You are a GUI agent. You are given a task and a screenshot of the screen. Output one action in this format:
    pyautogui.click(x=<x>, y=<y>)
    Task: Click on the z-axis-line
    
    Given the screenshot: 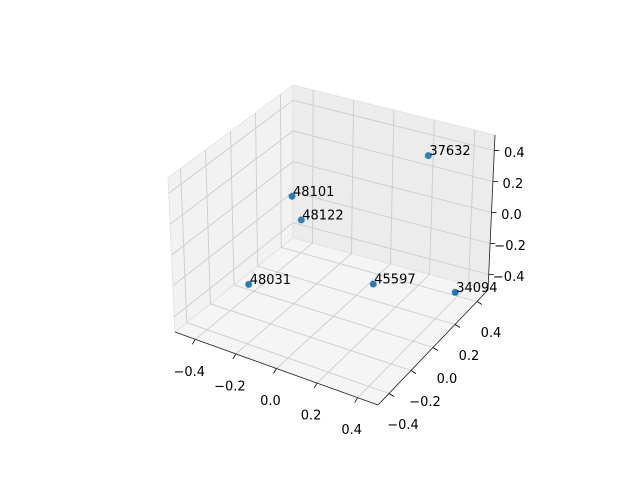 What is the action you would take?
    pyautogui.click(x=491, y=212)
    